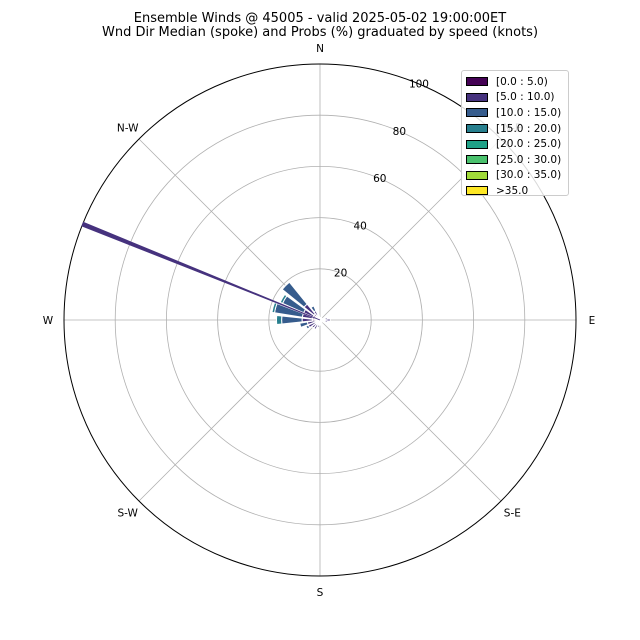 This screenshot has width=640, height=640. I want to click on legend-label: [0.0 : 5.0), so click(522, 81).